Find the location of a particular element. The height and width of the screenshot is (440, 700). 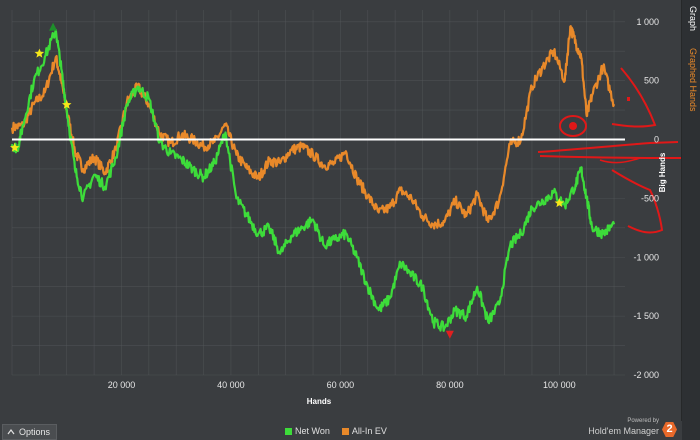

right-sidebar: Graph Graphed Hands is located at coordinates (690, 220).